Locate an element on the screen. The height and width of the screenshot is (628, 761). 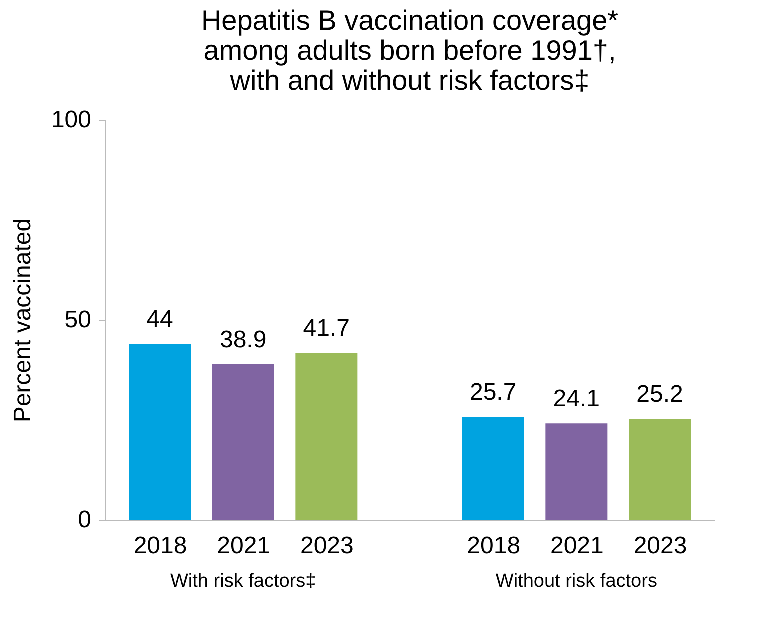
y-tick-label: 100 is located at coordinates (71, 120).